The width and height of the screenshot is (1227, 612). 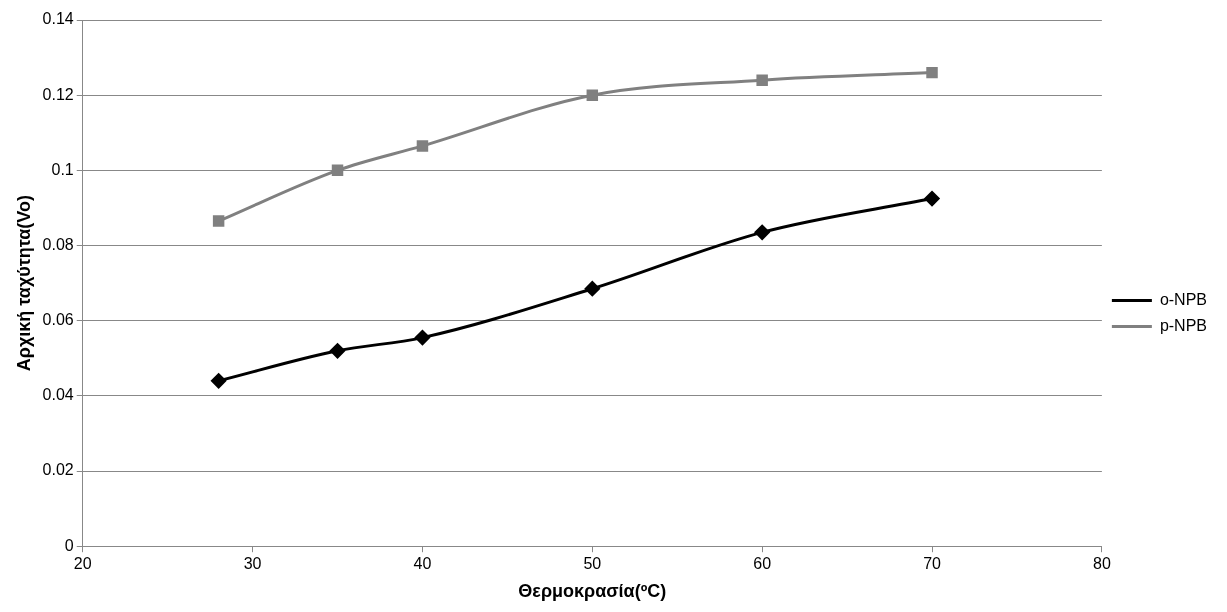 I want to click on y-tick-label: 0.12, so click(x=58, y=94).